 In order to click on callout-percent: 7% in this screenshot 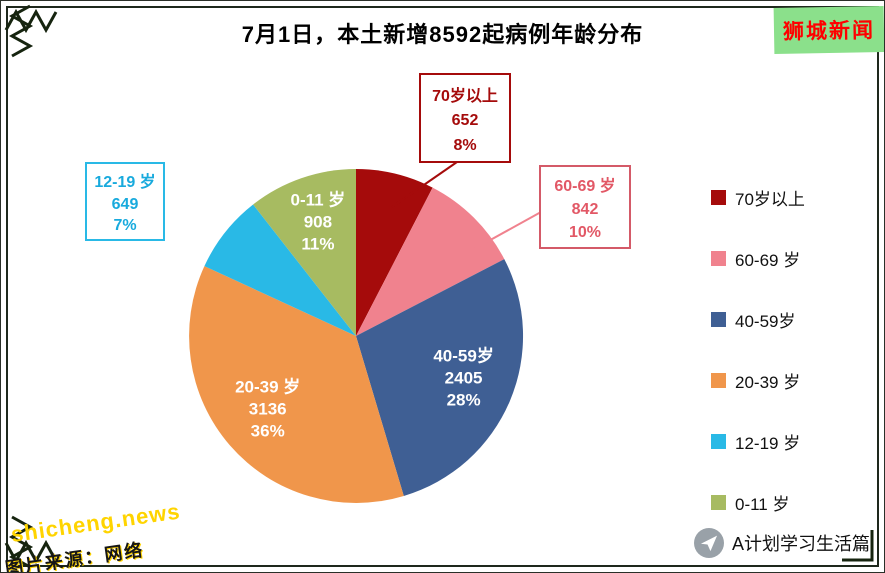, I will do `click(125, 226)`.